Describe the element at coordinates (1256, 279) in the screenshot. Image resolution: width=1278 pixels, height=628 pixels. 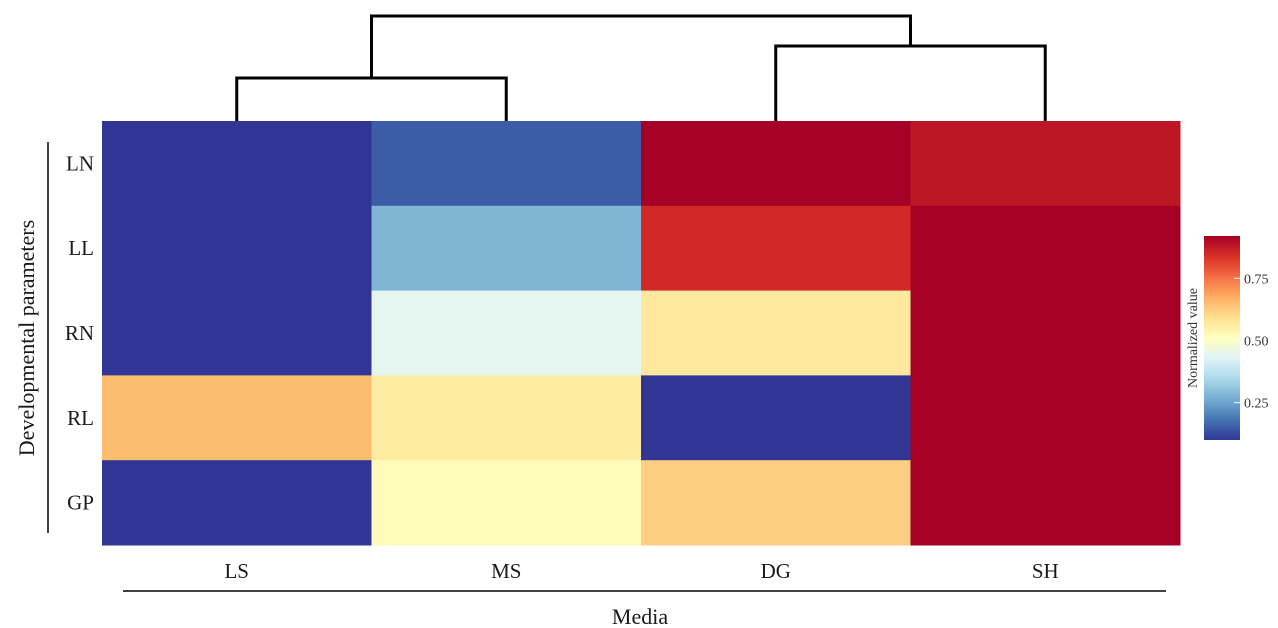
I see `colorbar-tick-label: 0.75` at that location.